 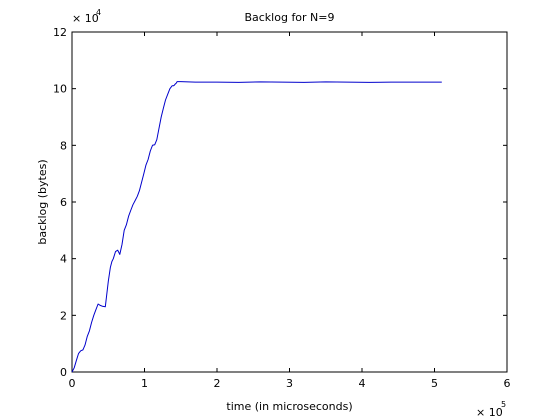 I want to click on x-axis-multiplier: × 10 5, so click(x=491, y=409).